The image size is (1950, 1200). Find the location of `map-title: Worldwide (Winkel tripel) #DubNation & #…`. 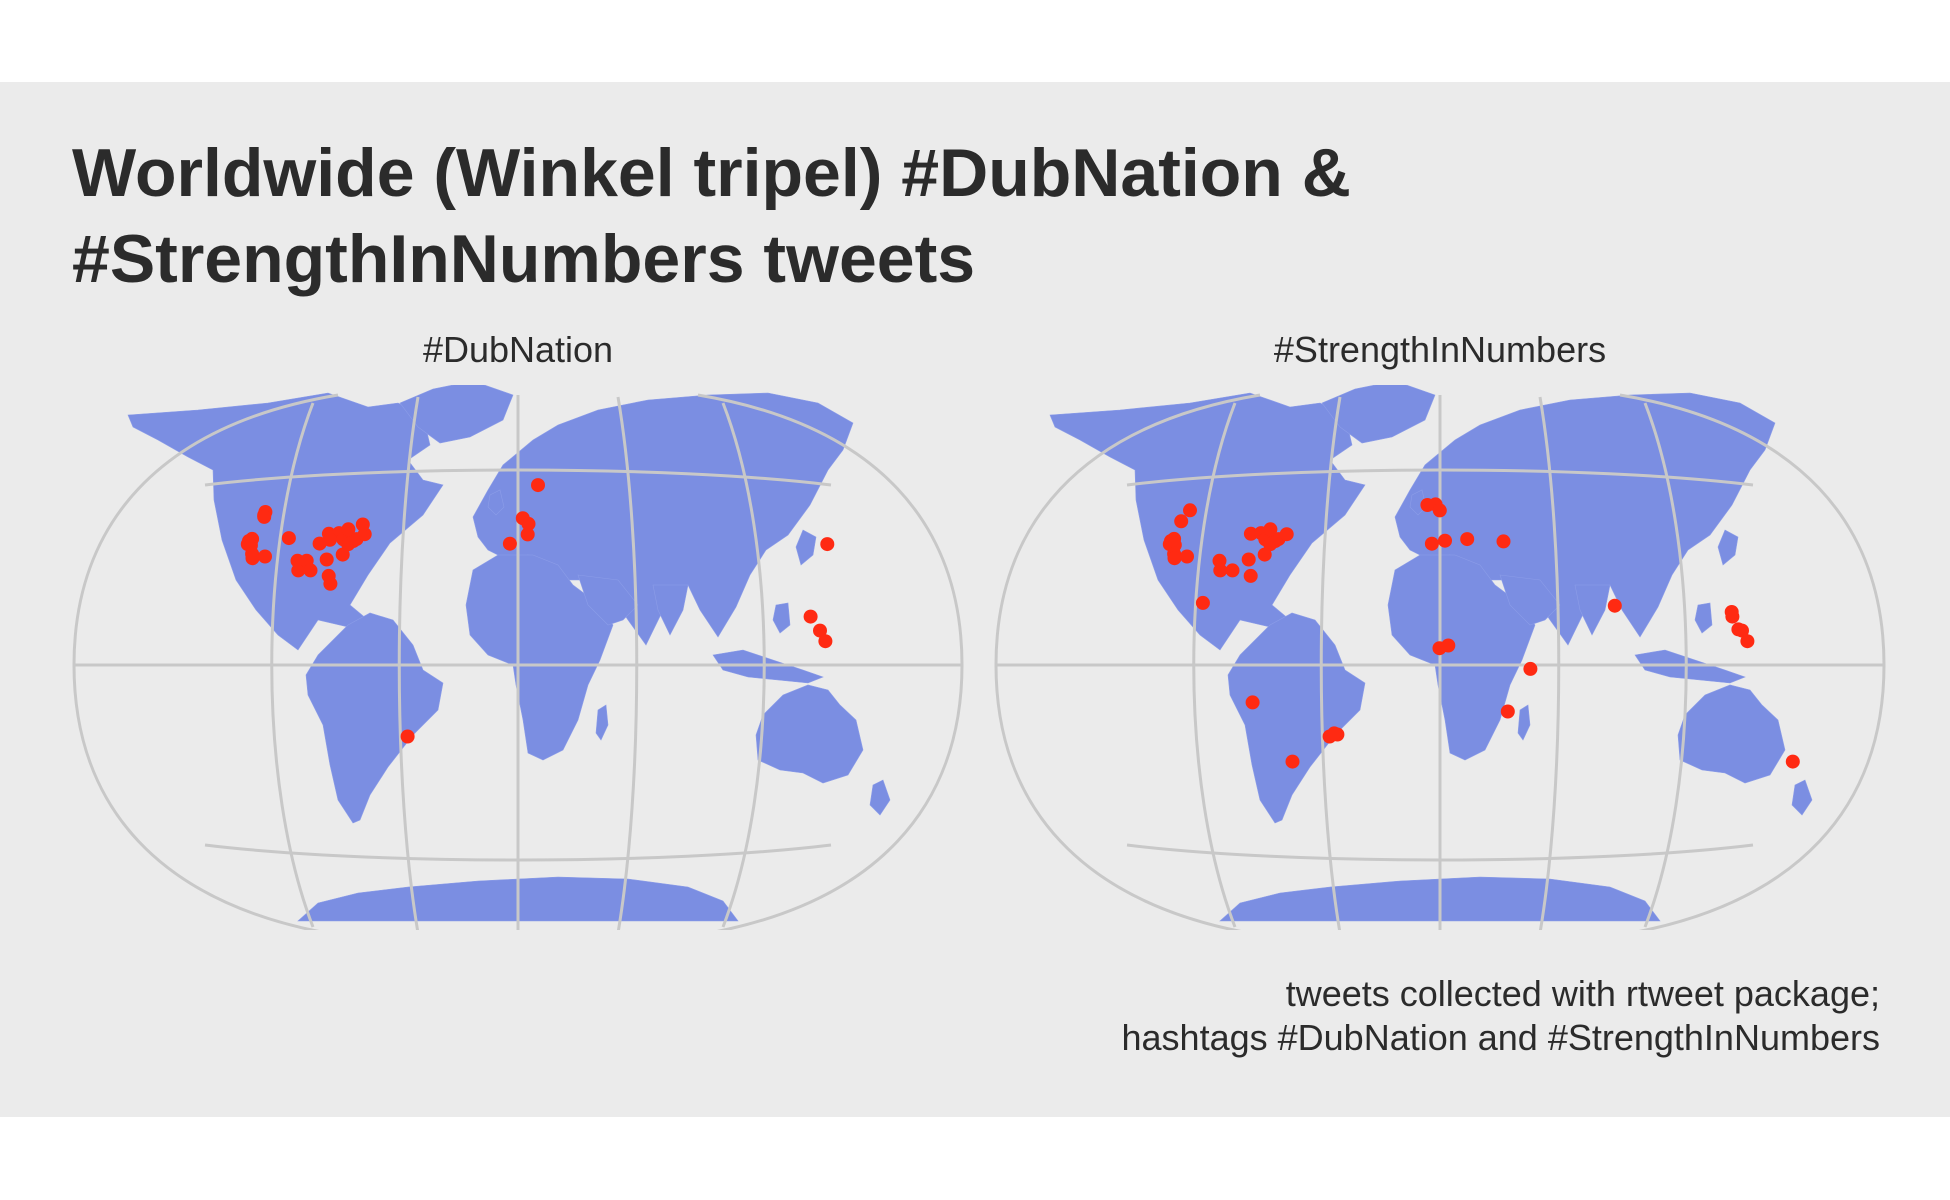

map-title: Worldwide (Winkel tripel) #DubNation & #… is located at coordinates (922, 216).